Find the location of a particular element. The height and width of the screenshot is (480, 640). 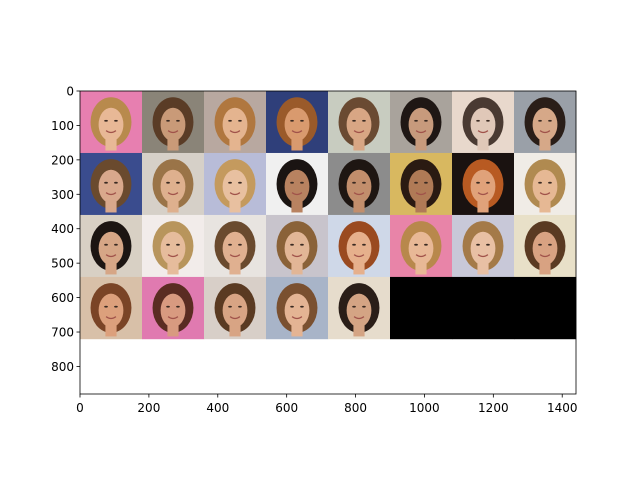

y-tick-label: 100 is located at coordinates (62, 126).